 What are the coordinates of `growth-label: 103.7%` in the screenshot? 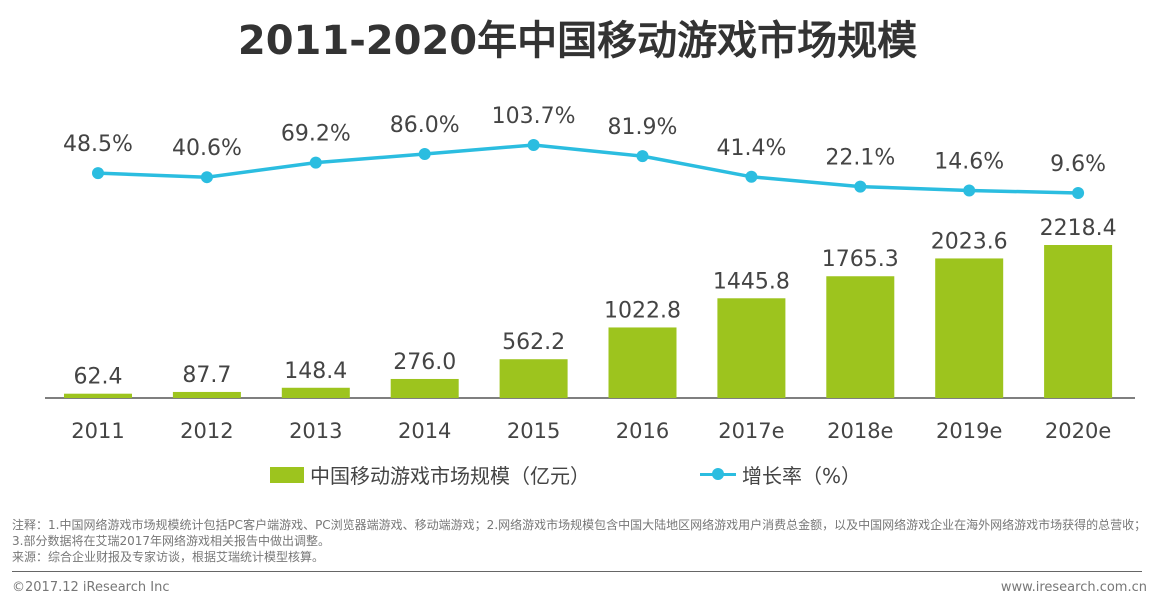 It's located at (534, 116).